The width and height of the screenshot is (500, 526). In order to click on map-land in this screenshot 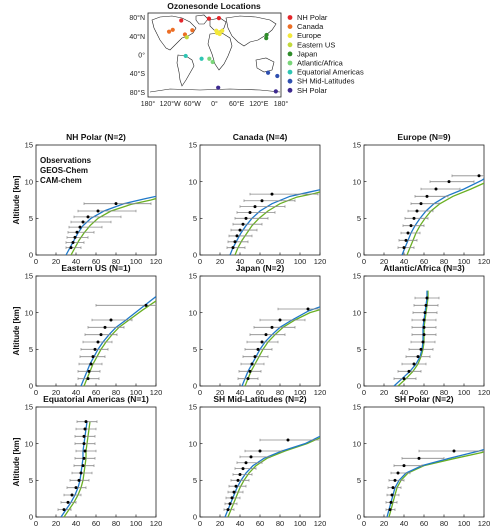, I will do `click(215, 53)`.